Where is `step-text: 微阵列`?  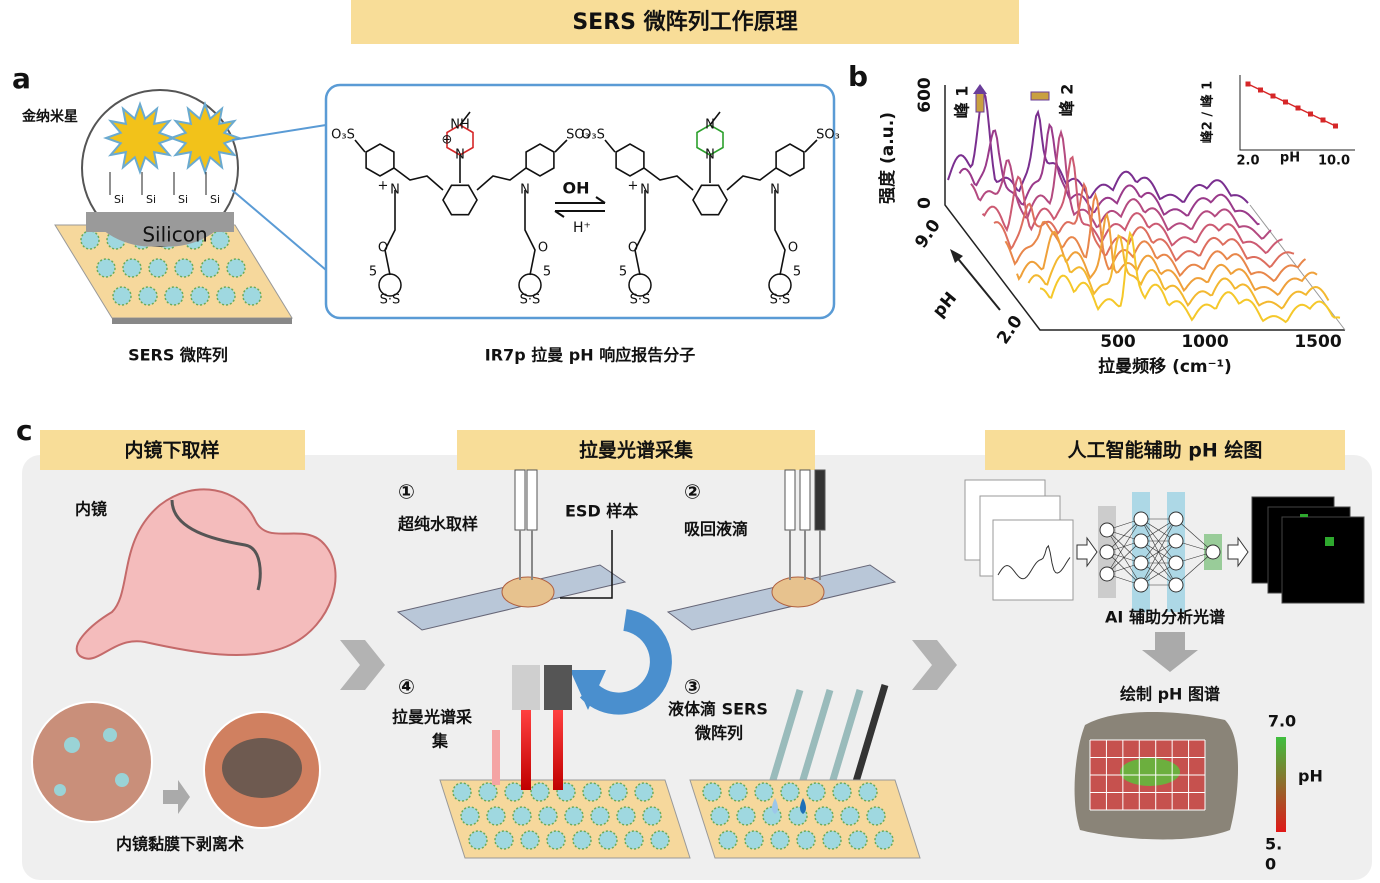
step-text: 微阵列 is located at coordinates (718, 733).